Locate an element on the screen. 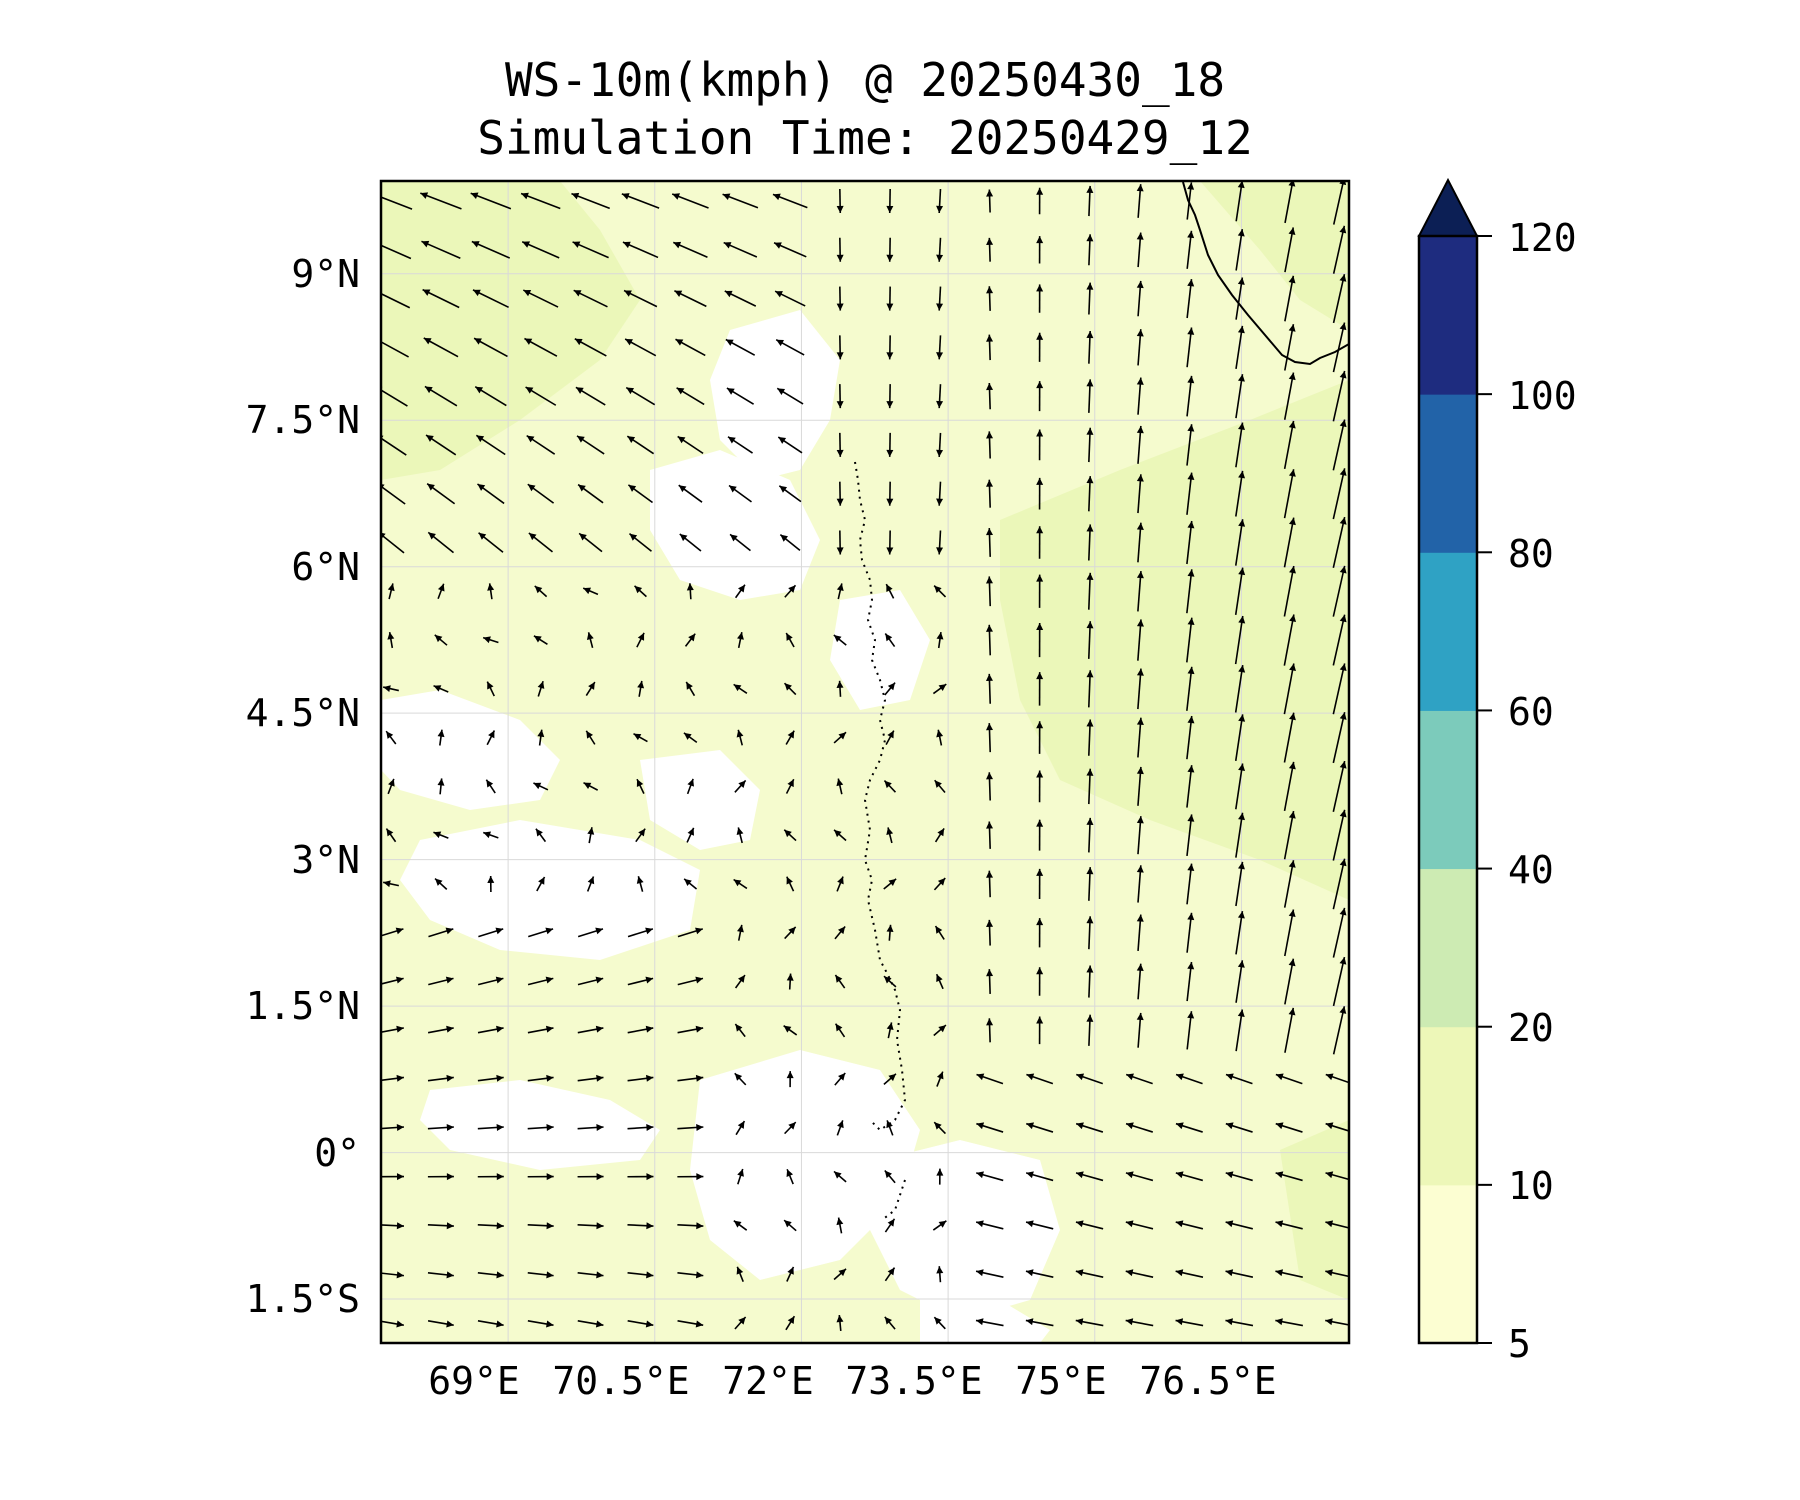  colorbar-ticks is located at coordinates (1484, 789).